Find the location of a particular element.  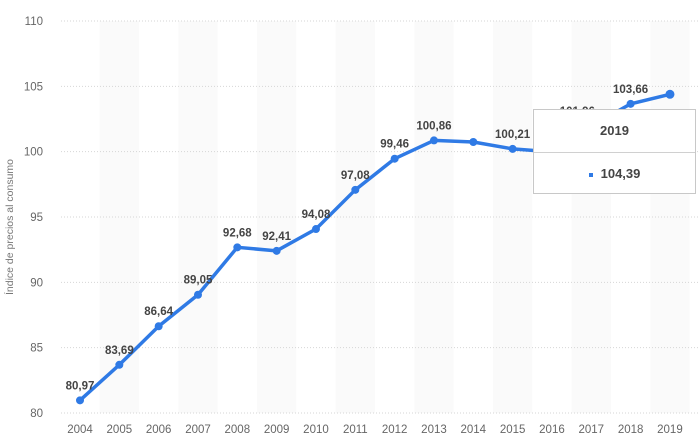

y-tick-label: 105 is located at coordinates (33, 87).